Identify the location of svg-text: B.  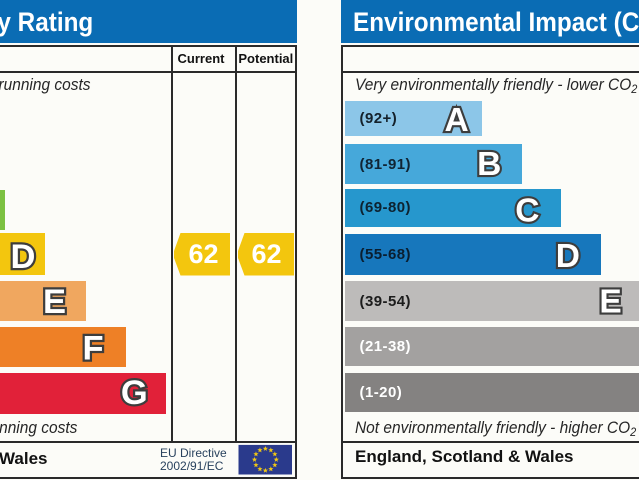
(489, 164).